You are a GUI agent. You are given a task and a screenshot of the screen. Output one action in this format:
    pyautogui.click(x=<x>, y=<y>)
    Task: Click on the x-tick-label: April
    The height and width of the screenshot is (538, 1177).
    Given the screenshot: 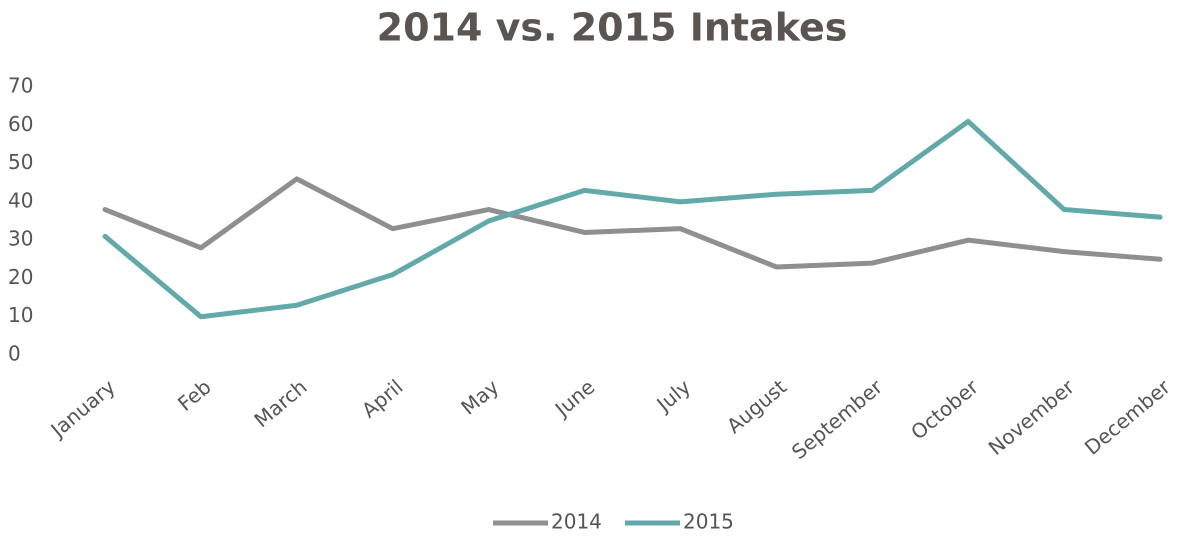 What is the action you would take?
    pyautogui.click(x=382, y=399)
    